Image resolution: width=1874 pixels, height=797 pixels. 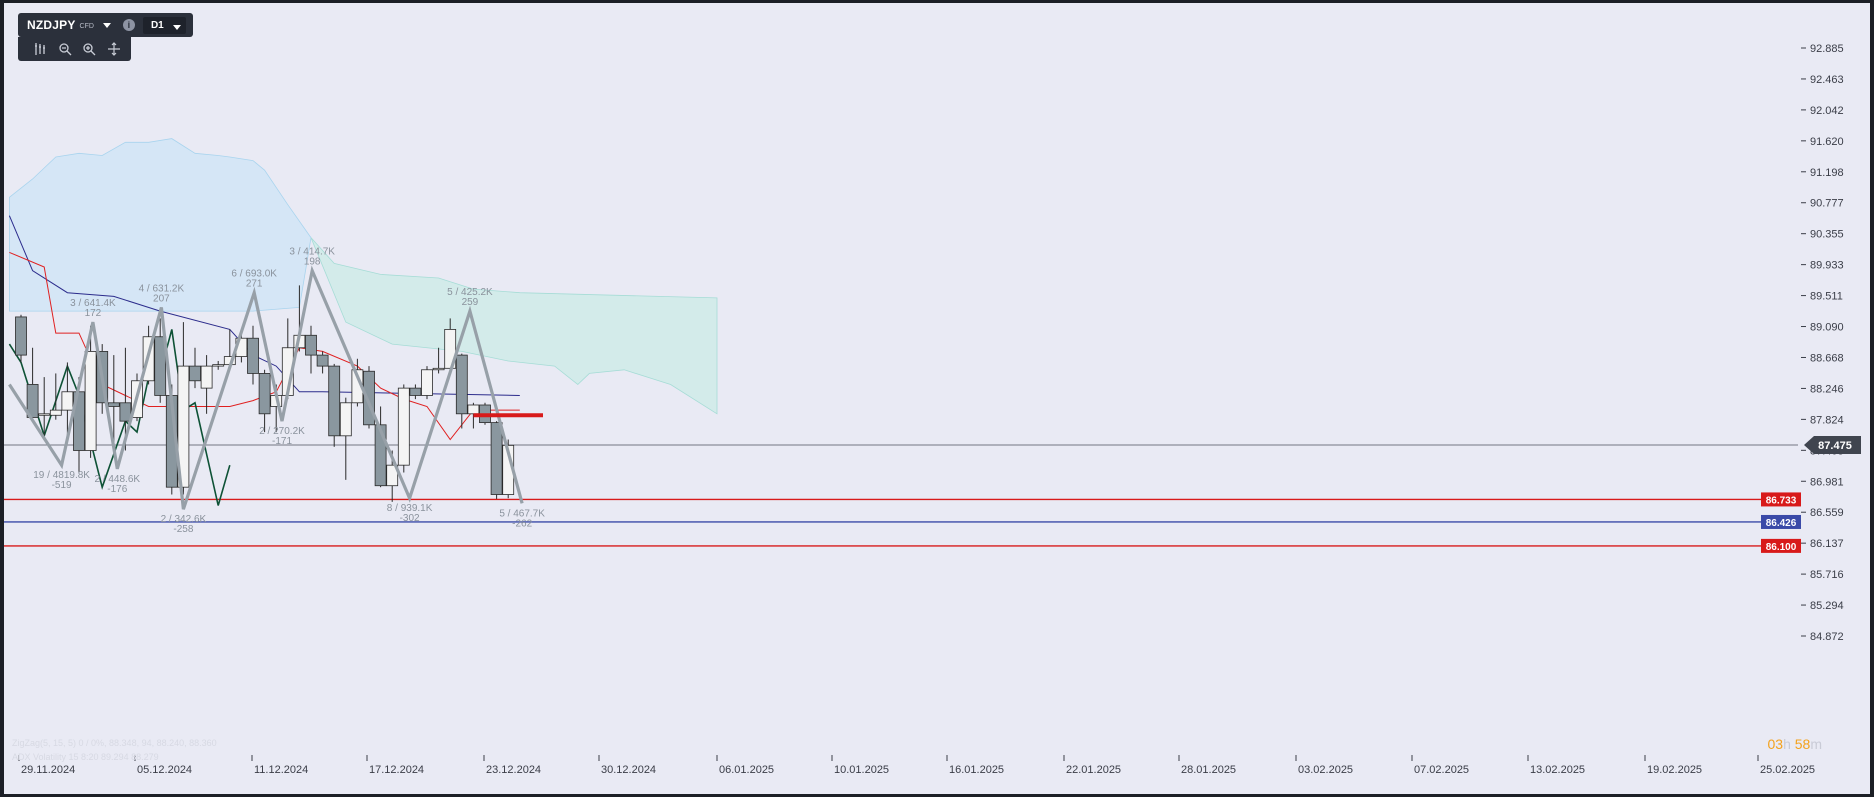 I want to click on x-tick-label: 05.12.2024, so click(x=164, y=770).